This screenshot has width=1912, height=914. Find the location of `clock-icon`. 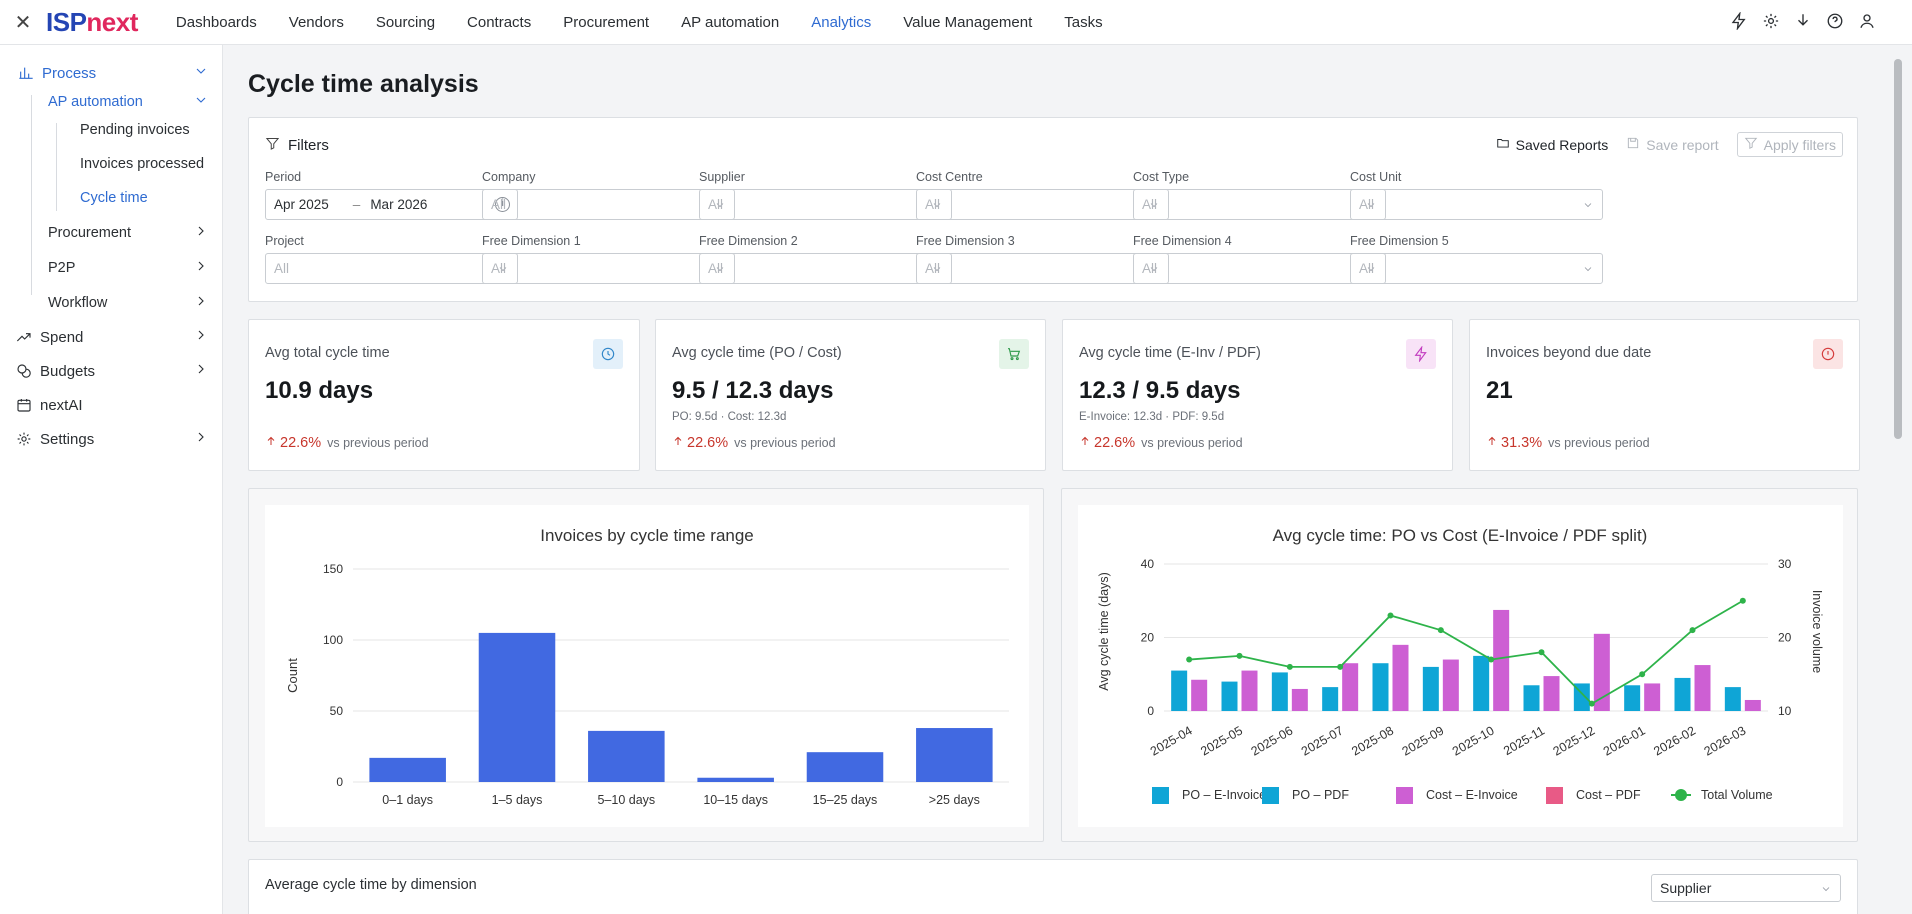

clock-icon is located at coordinates (608, 354).